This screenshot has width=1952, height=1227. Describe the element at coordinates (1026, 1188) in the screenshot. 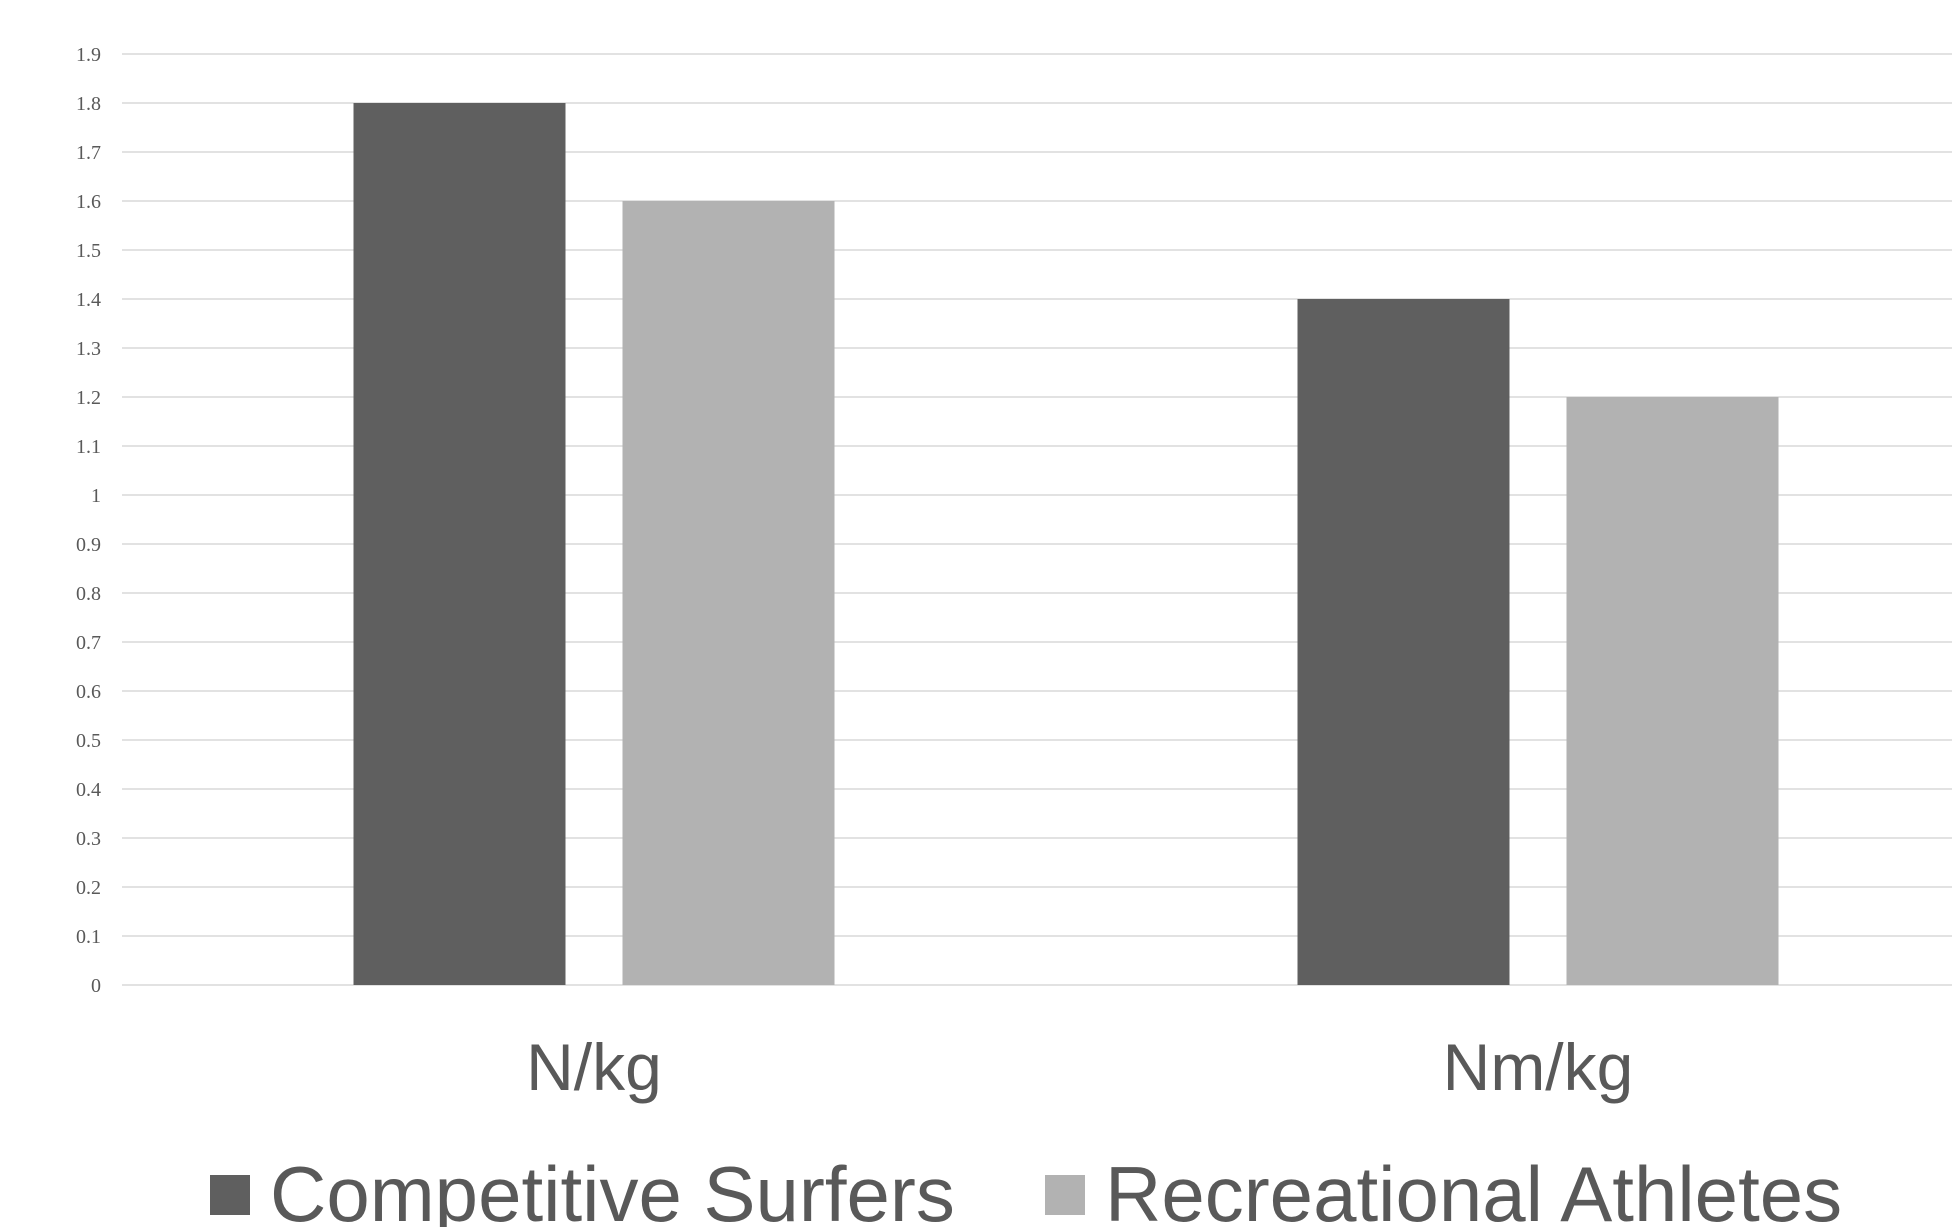

I see `legend: Competitive Surfers Recreational Athletes` at that location.